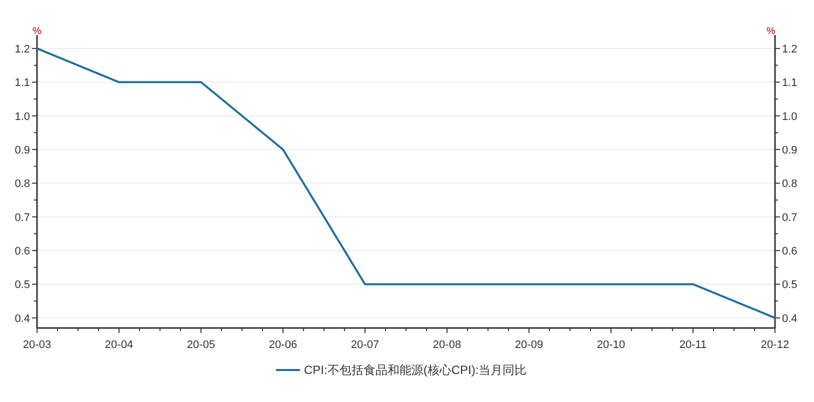 The width and height of the screenshot is (814, 402). I want to click on y2-tick-label: 1.0, so click(790, 116).